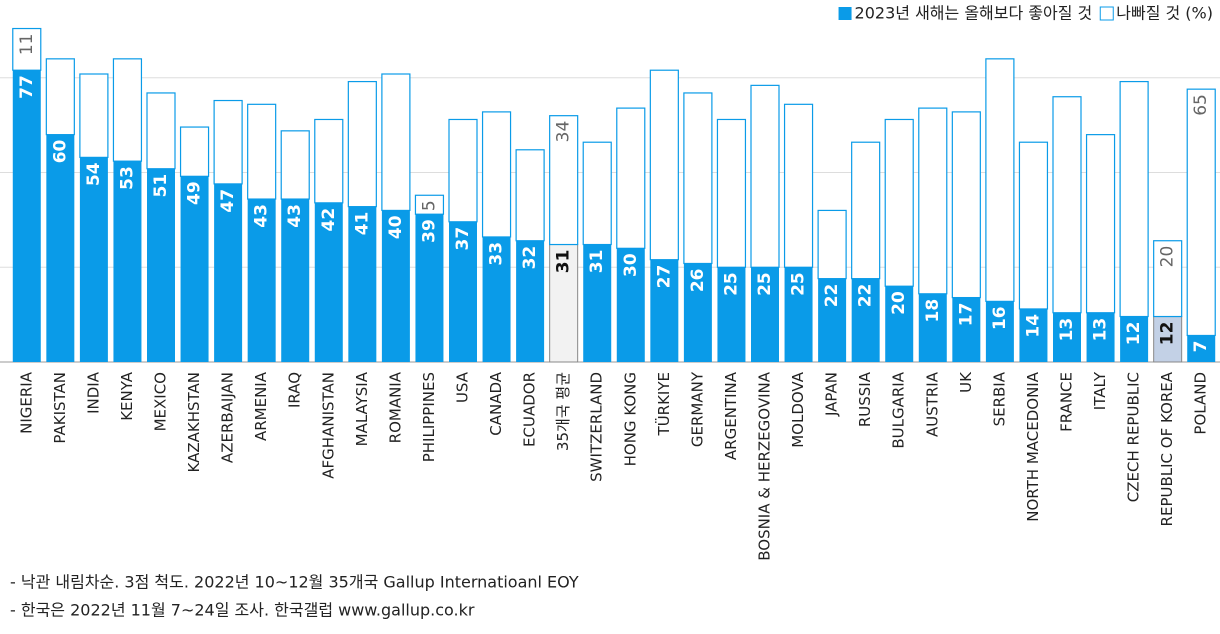 The image size is (1220, 634). What do you see at coordinates (974, 13) in the screenshot?
I see `legend-label: 2023년 새해는 올해보다 좋아질 것` at bounding box center [974, 13].